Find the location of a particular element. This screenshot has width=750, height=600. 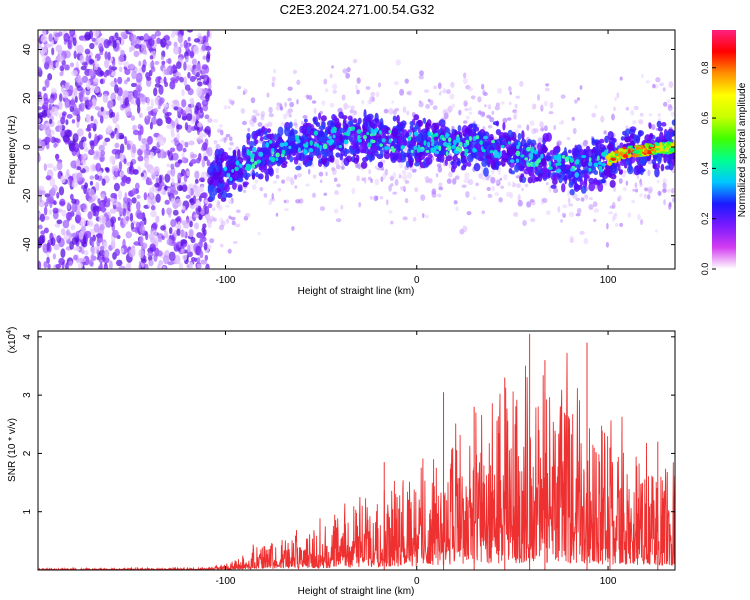

snr-scale-suffix: ) is located at coordinates (12, 328).